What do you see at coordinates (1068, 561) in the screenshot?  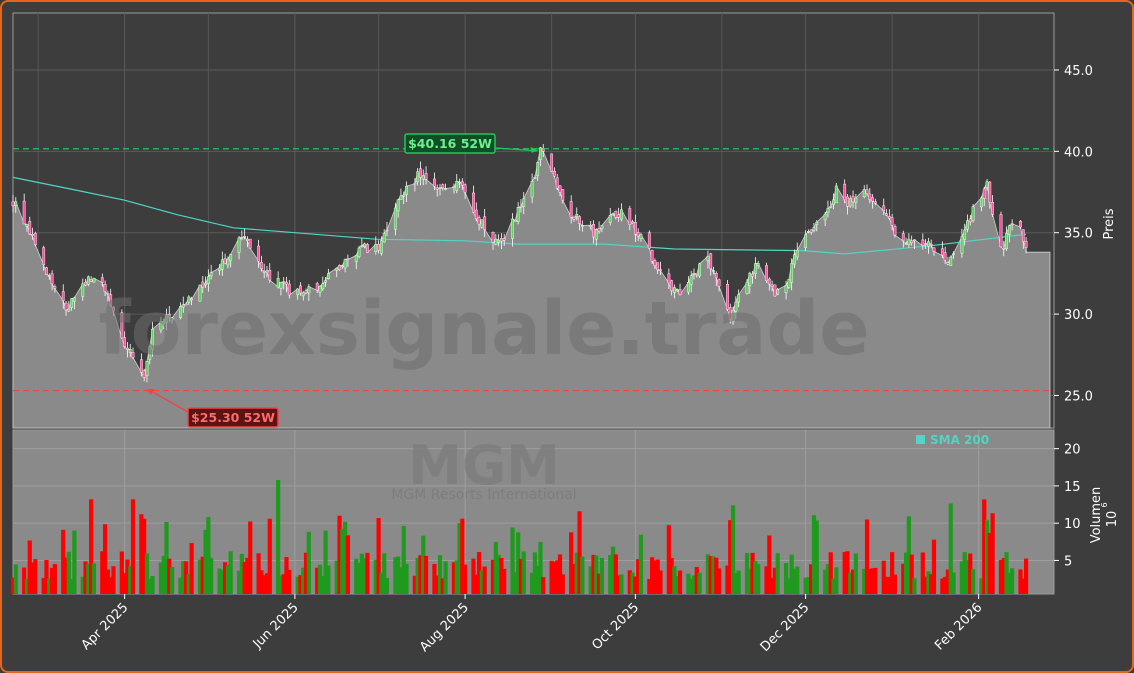 I see `volume-tick-label: 5` at bounding box center [1068, 561].